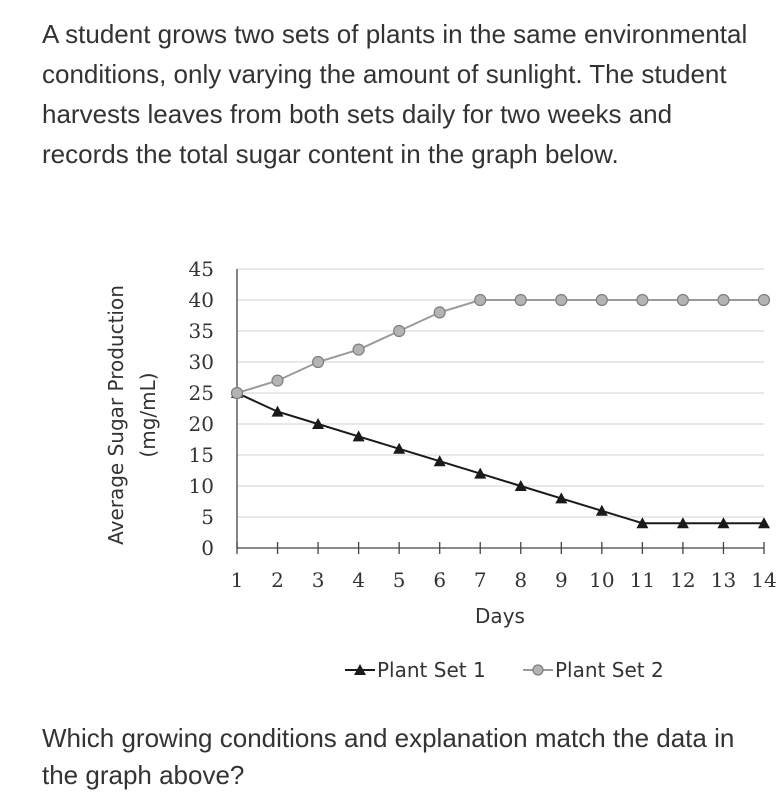 The width and height of the screenshot is (782, 801). Describe the element at coordinates (318, 580) in the screenshot. I see `x-tick-label-3: 3` at that location.